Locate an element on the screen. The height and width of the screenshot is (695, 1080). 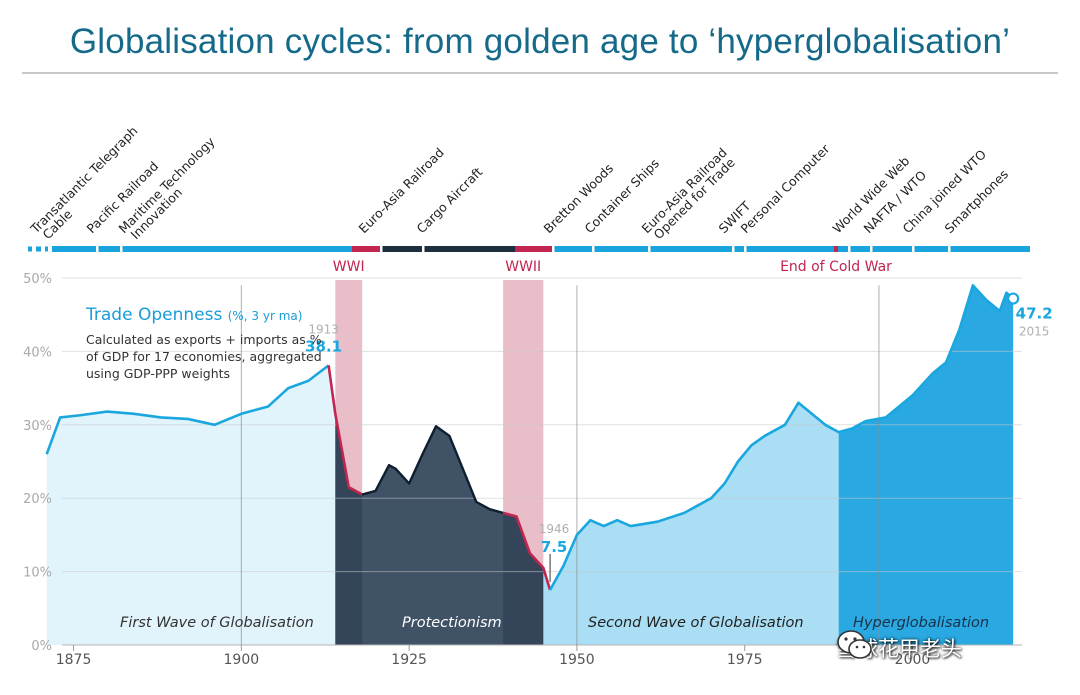
y-tick-label: 20% is located at coordinates (37, 499).